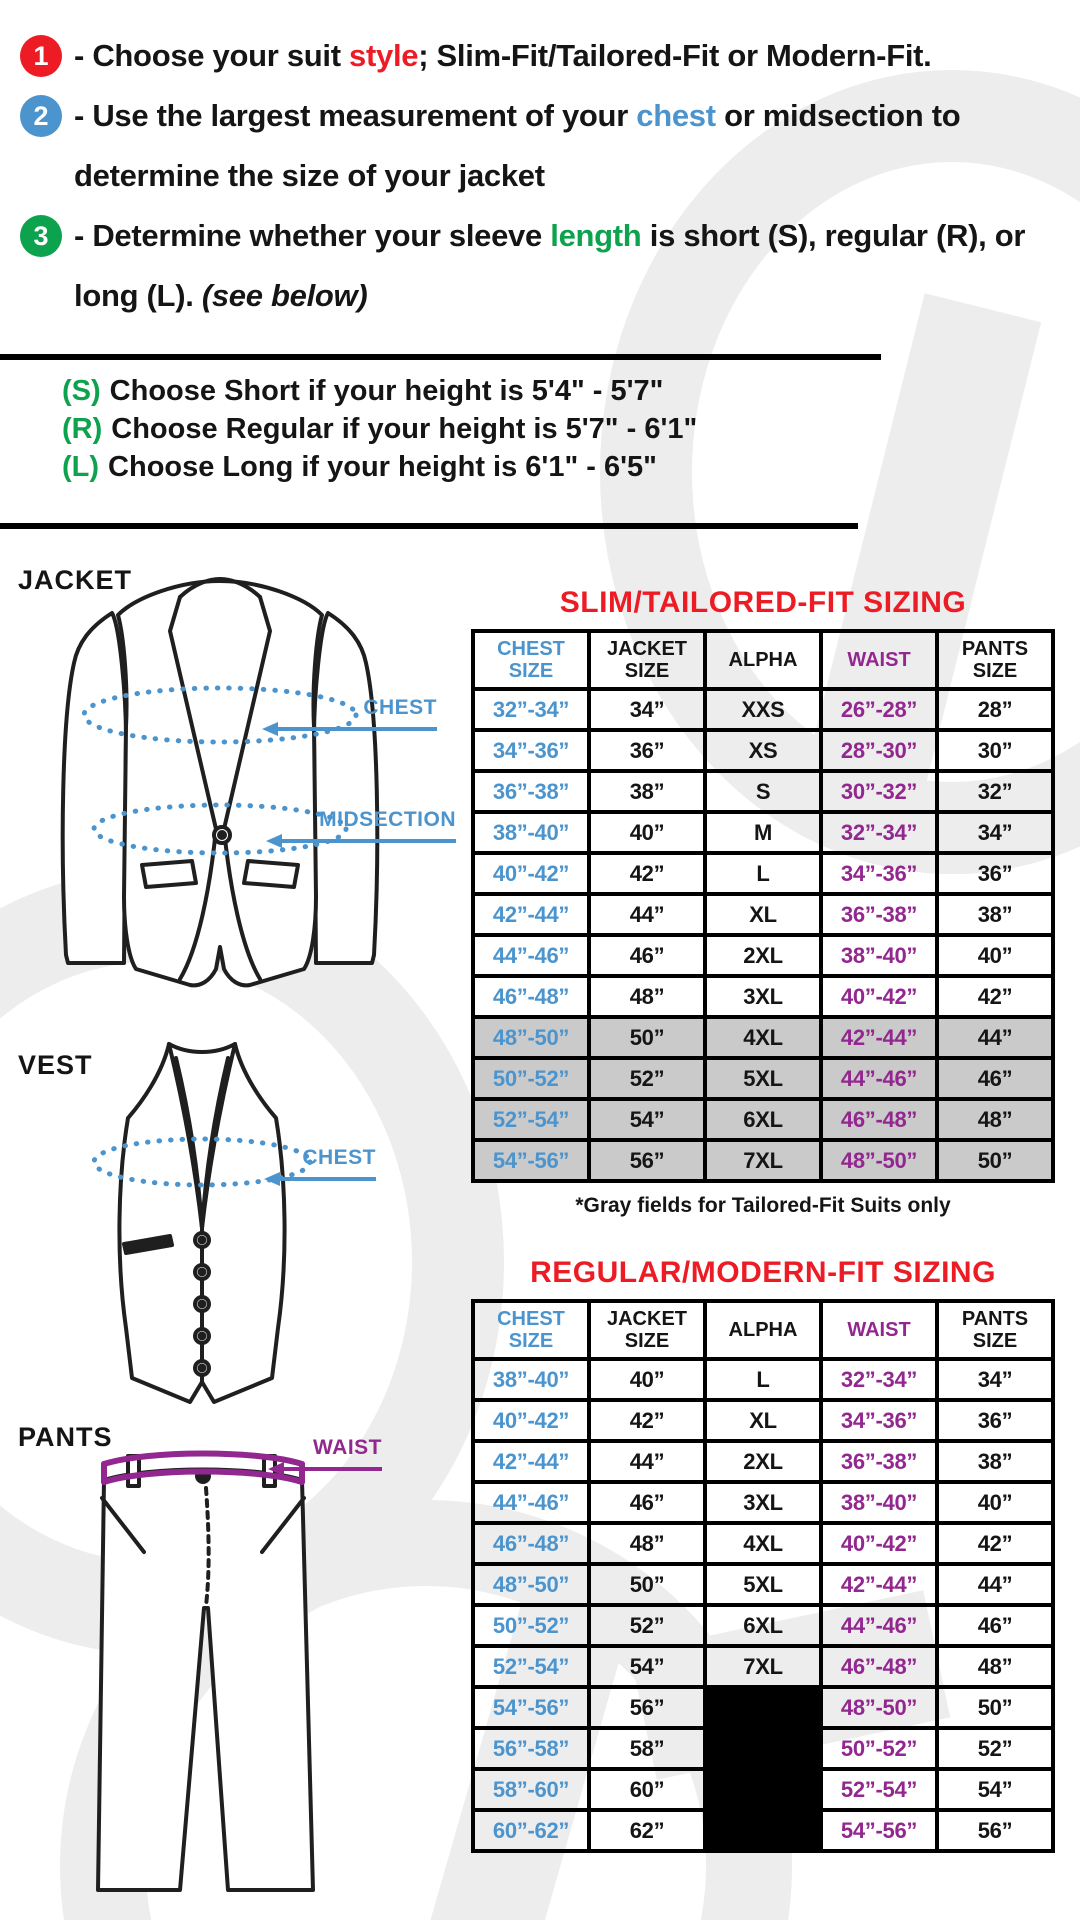 This screenshot has height=1920, width=1080. I want to click on table-row: 42”-44” 44” 2XL 36”-38” 38”, so click(763, 1461).